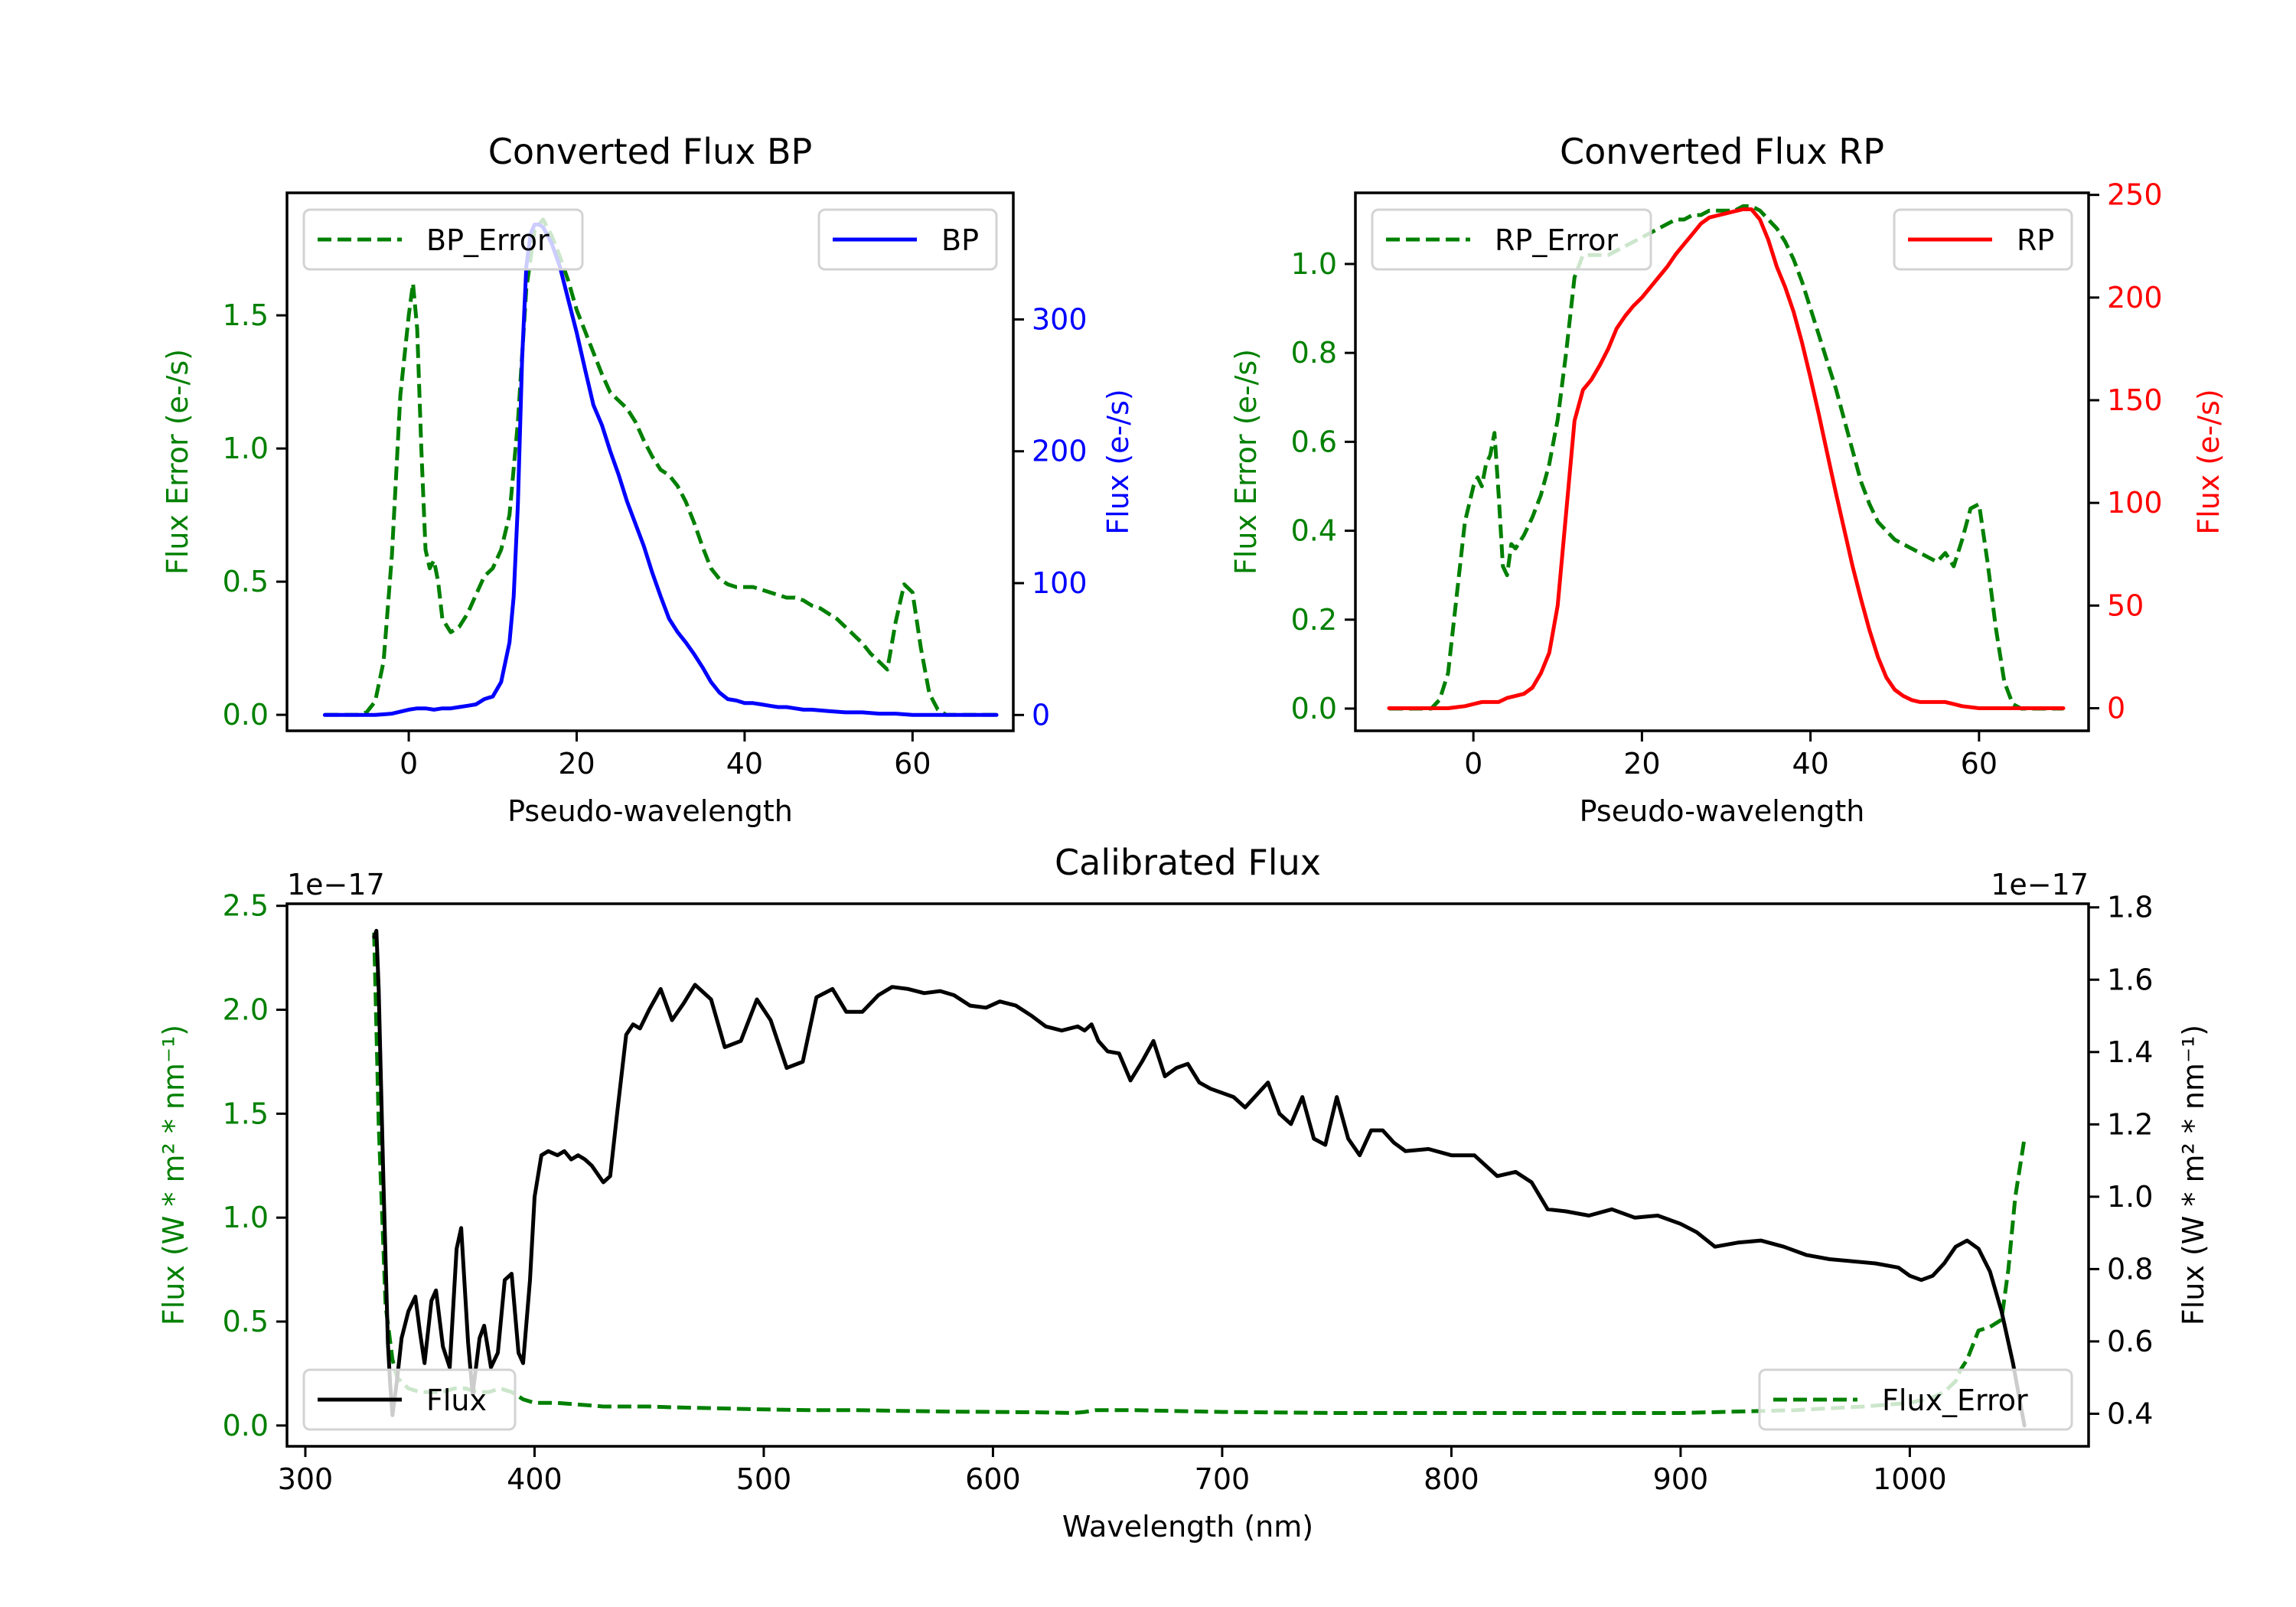 The height and width of the screenshot is (1607, 2296). I want to click on y-tick-label-right: 50, so click(2125, 605).